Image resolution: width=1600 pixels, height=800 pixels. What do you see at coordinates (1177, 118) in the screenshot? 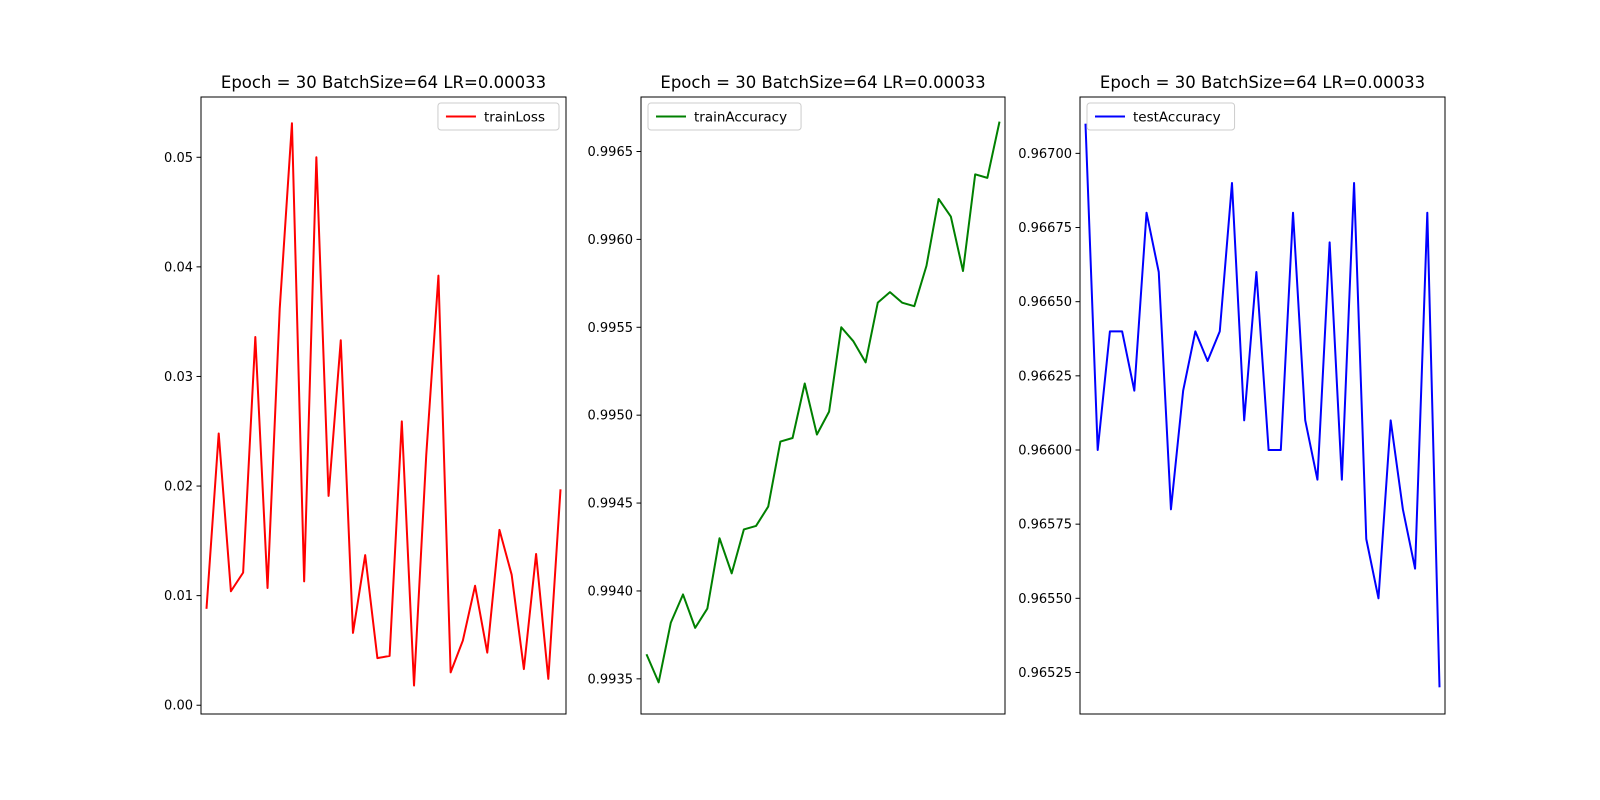
I see `legend-label-testAccuracy: testAccuracy` at bounding box center [1177, 118].